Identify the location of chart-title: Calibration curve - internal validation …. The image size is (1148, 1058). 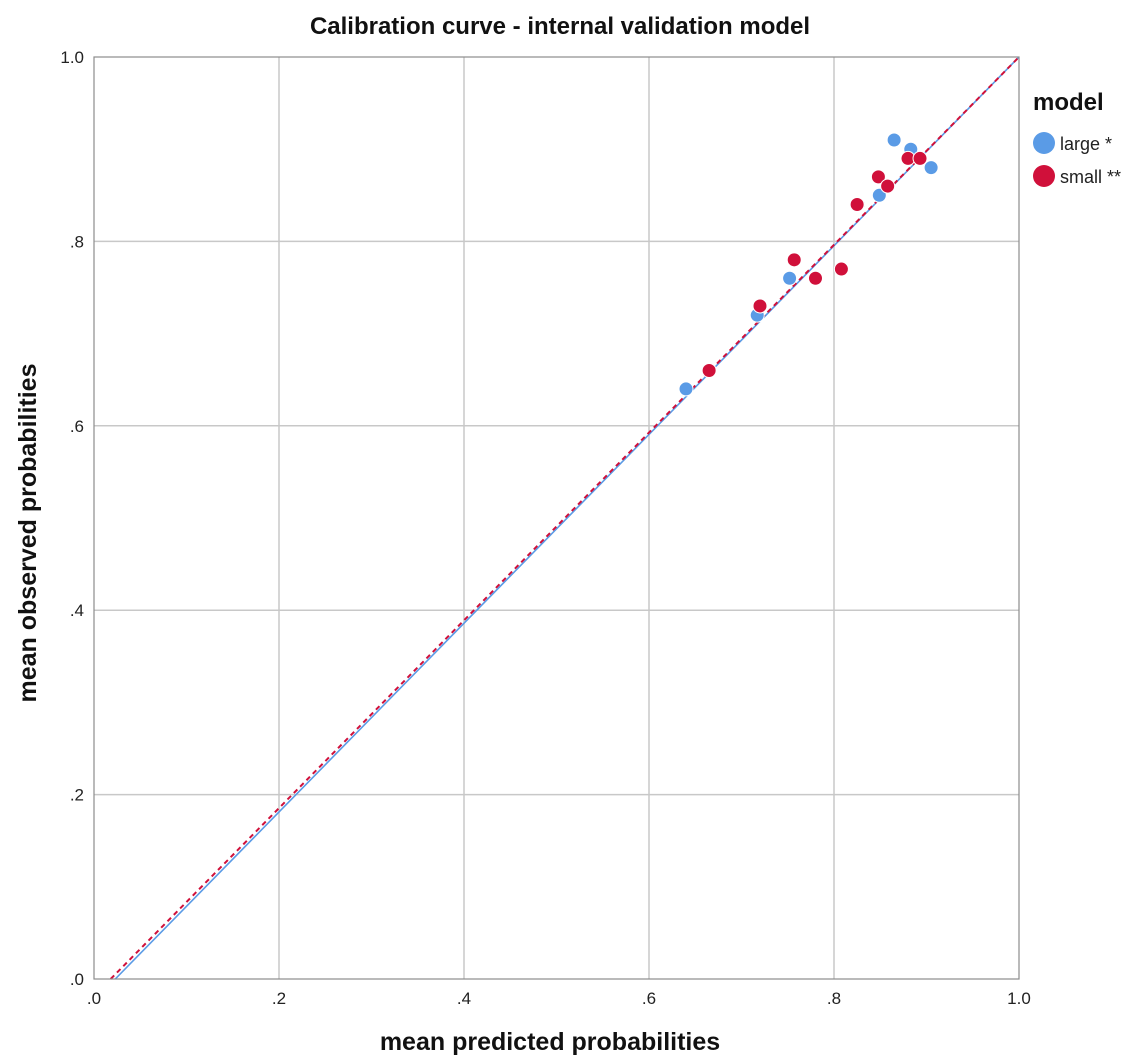
(560, 26).